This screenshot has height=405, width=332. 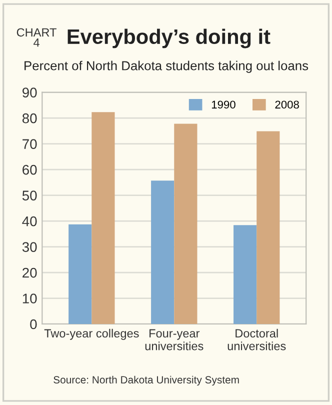 What do you see at coordinates (91, 334) in the screenshot?
I see `x-tick-label: Two-year colleges` at bounding box center [91, 334].